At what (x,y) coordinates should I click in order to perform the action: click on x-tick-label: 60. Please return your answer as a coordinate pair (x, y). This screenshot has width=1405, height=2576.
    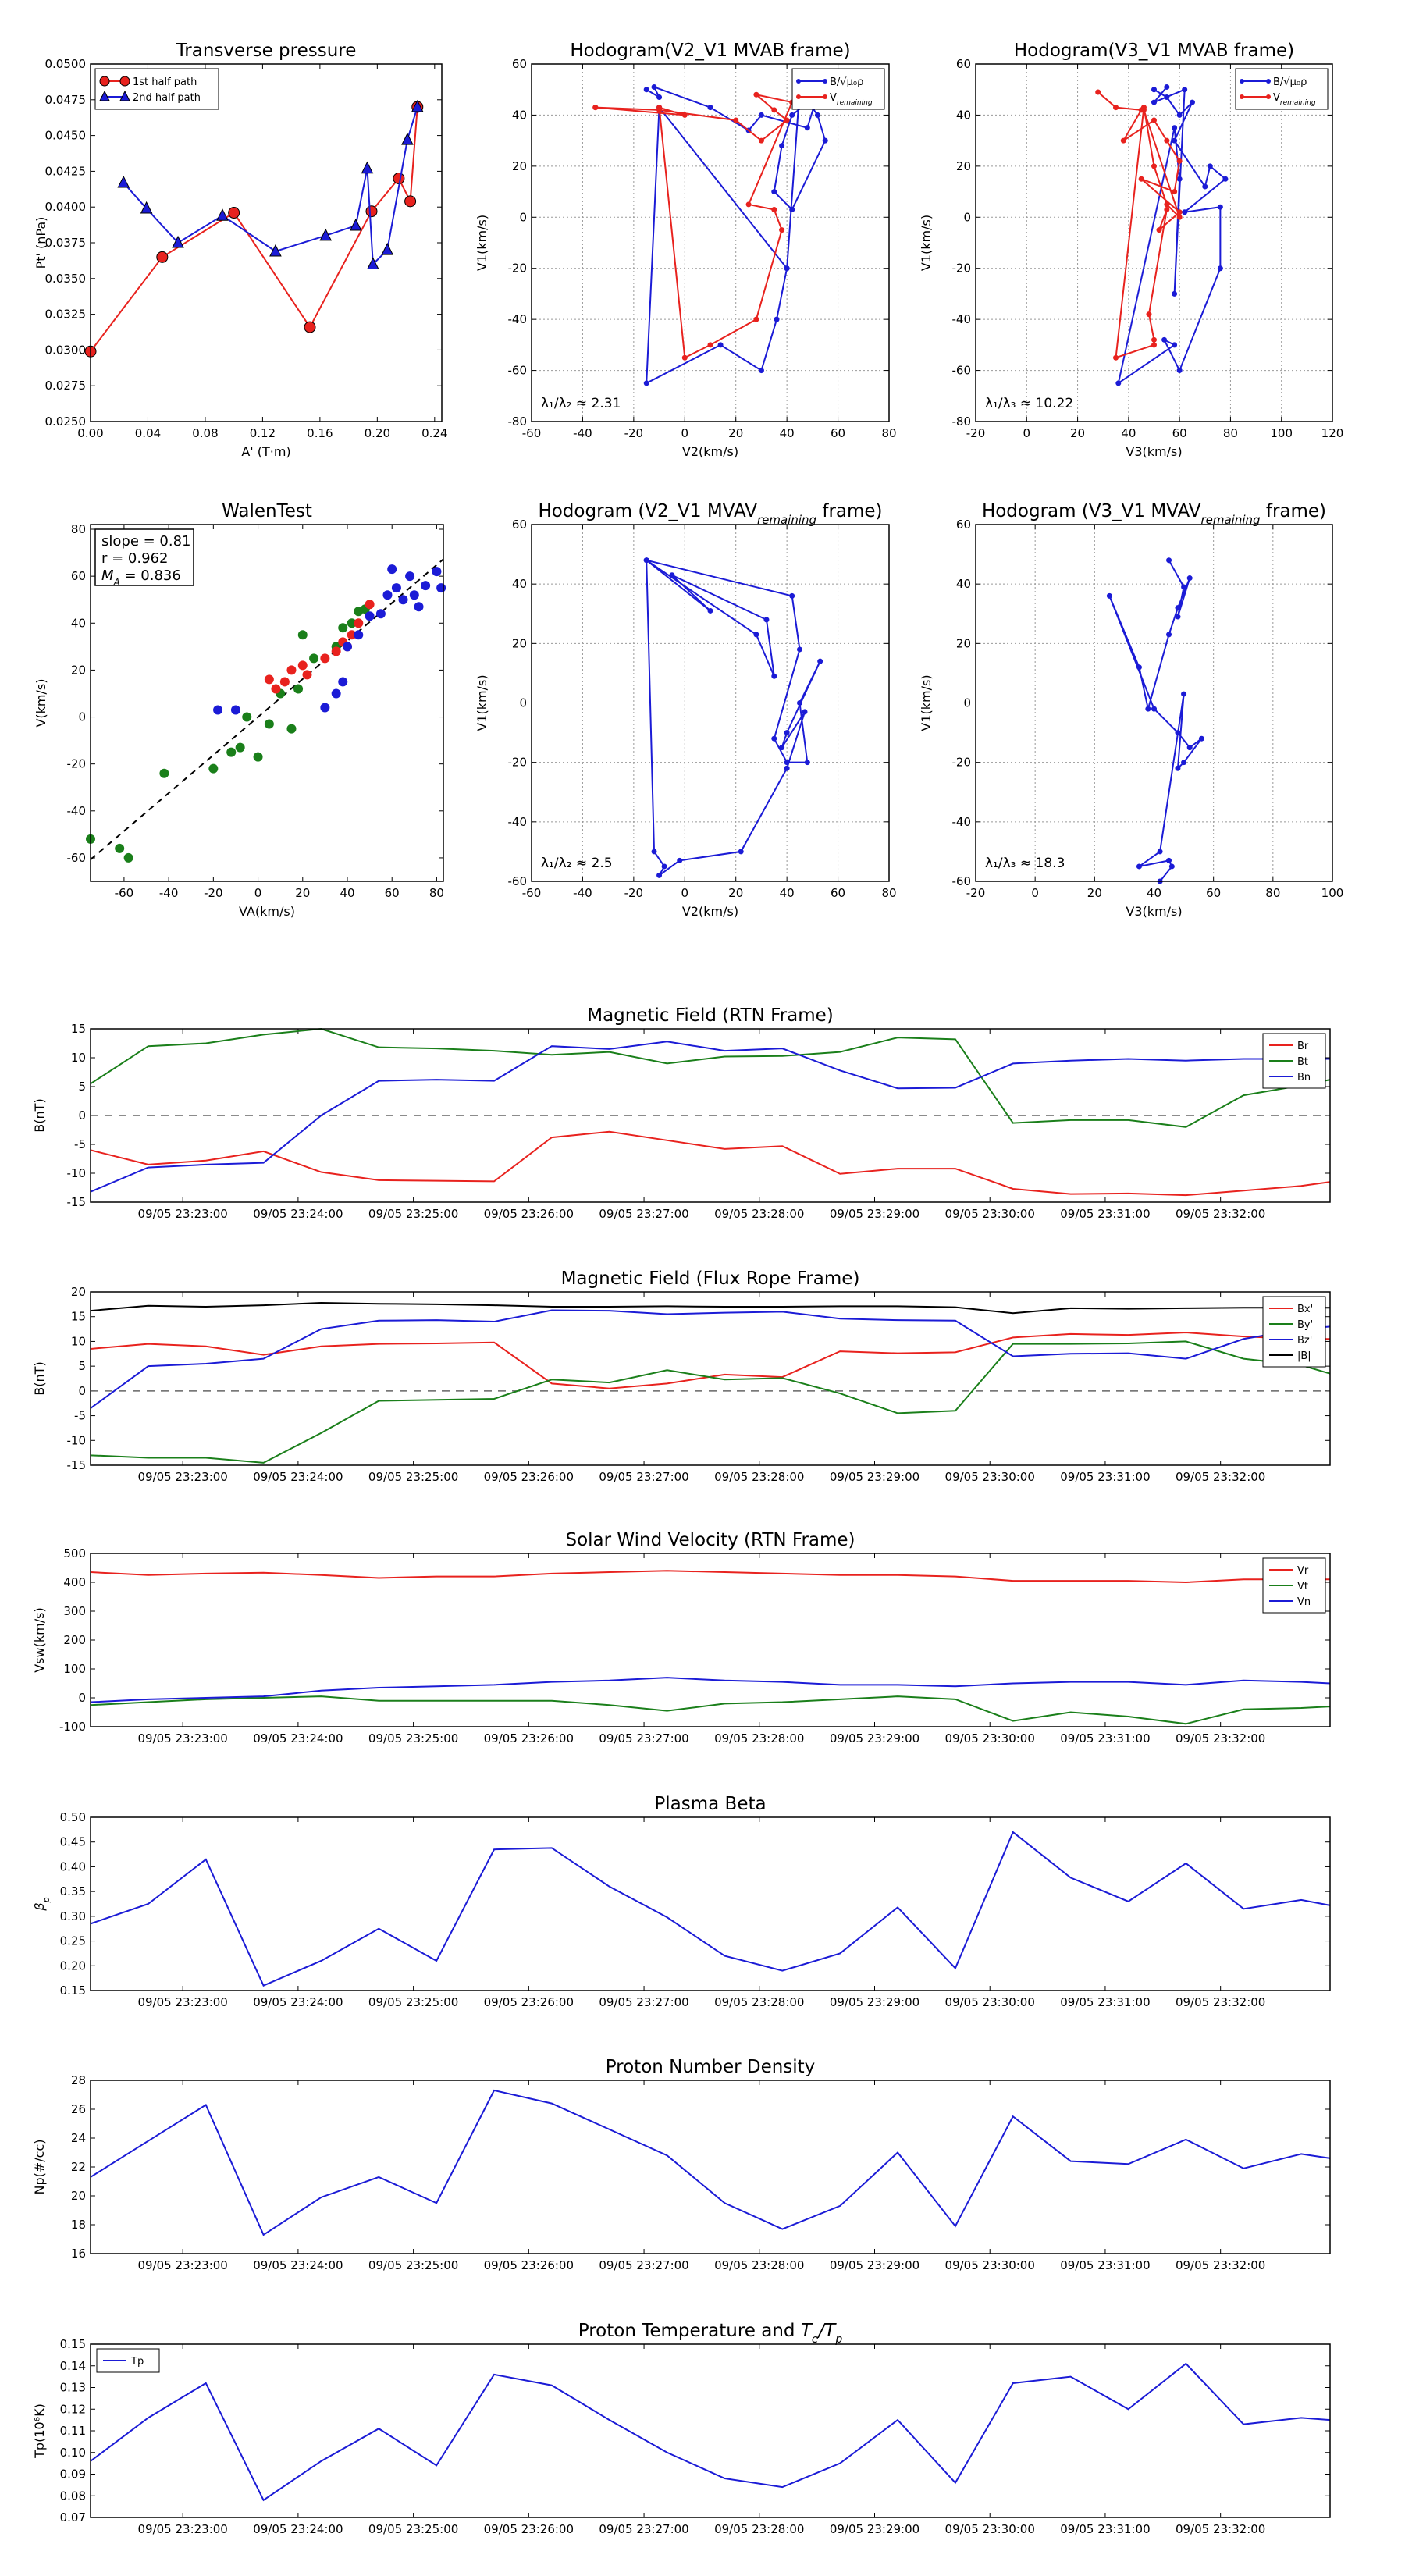
    Looking at the image, I should click on (1179, 433).